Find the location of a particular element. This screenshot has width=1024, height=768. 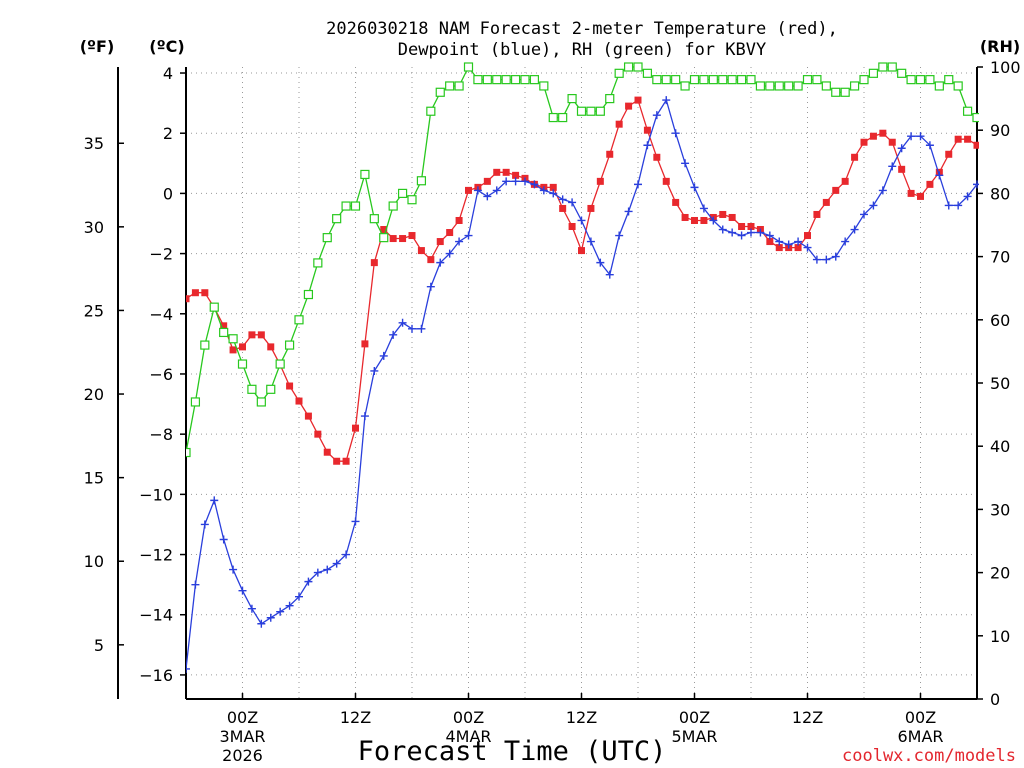

x-tick-date: 6MAR is located at coordinates (920, 736).